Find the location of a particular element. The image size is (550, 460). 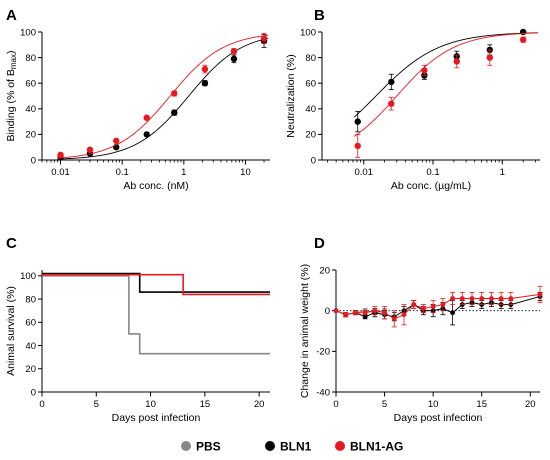

y-axis-label: Binding (% of Bmax) is located at coordinates (11, 96).